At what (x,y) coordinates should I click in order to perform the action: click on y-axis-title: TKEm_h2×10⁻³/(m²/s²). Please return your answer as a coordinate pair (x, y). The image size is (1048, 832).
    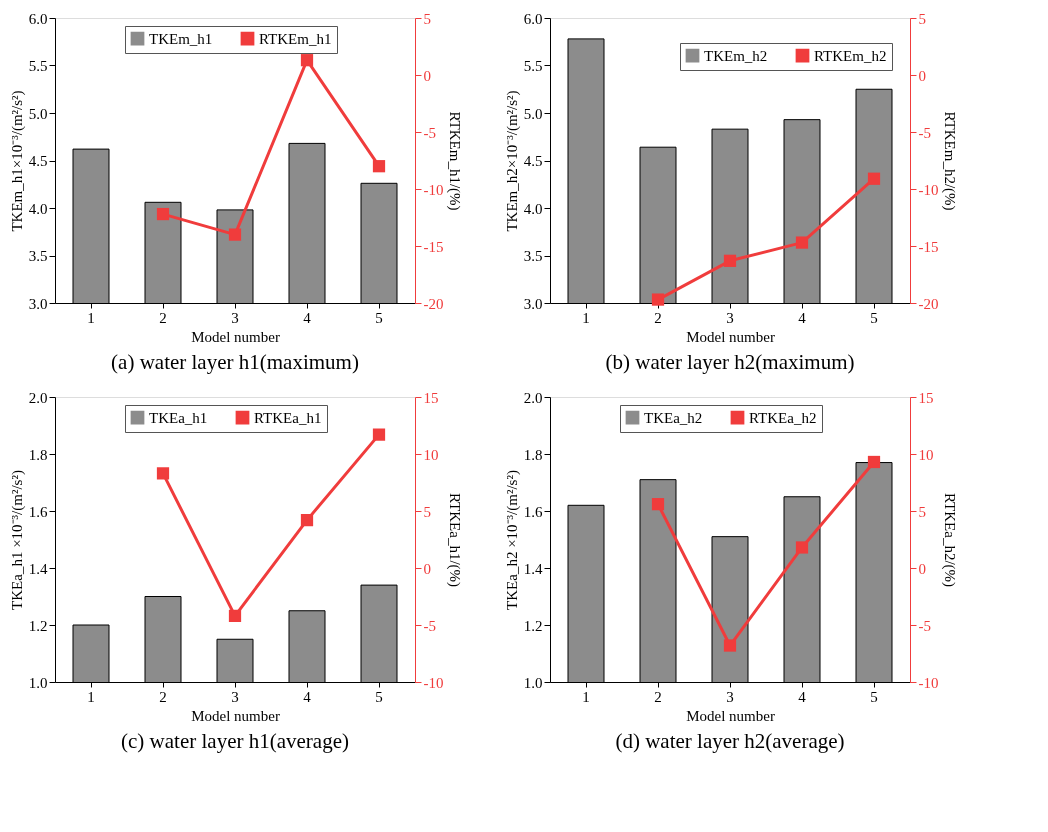
    Looking at the image, I should click on (512, 161).